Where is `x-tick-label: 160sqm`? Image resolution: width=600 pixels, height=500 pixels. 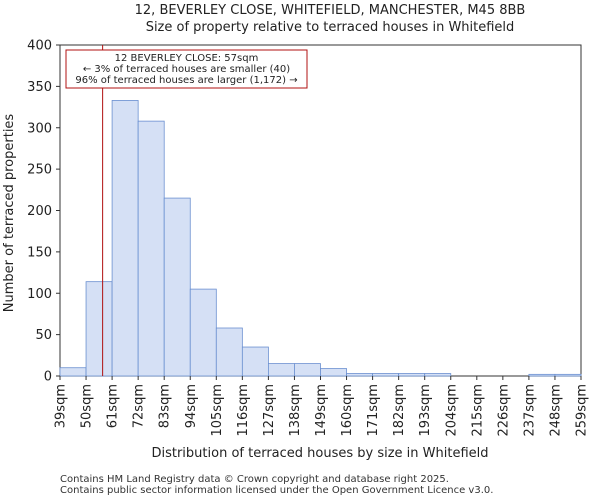
x-tick-label: 160sqm is located at coordinates (347, 410).